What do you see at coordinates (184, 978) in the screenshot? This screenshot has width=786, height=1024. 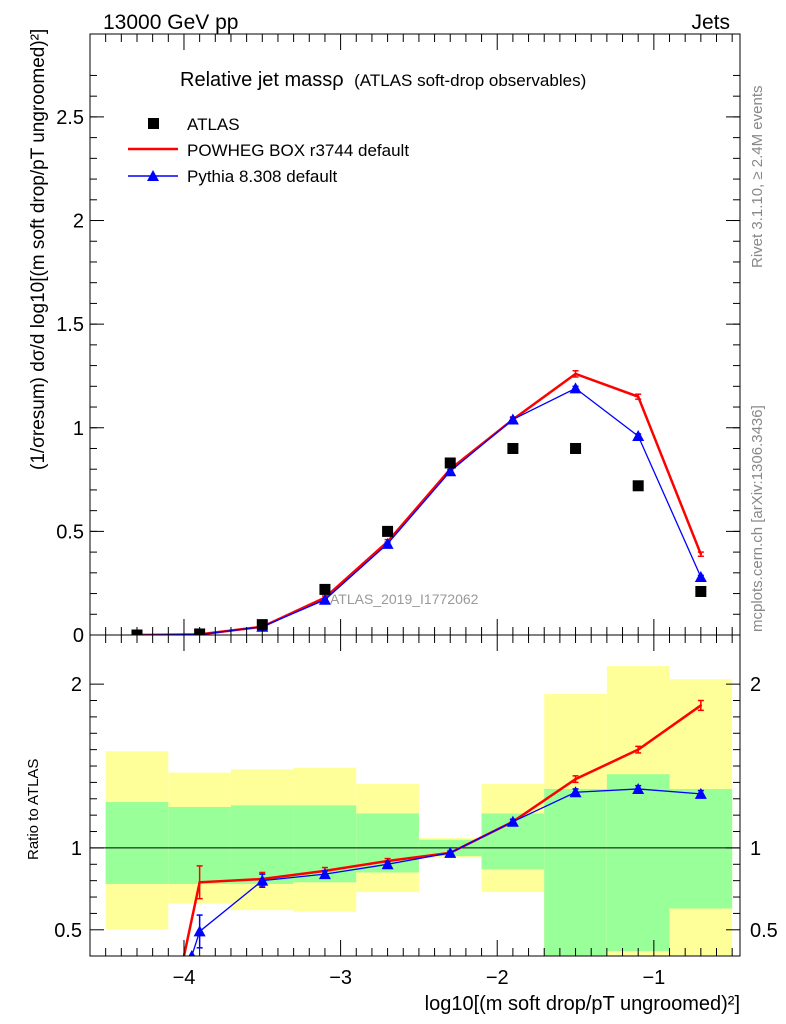 I see `xtick-label: −4` at bounding box center [184, 978].